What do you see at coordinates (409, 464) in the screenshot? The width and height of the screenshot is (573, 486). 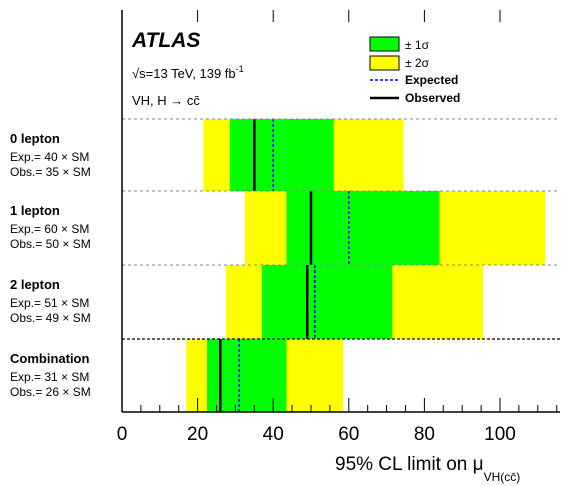 I see `x-axis-label-main: 95% CL limit on μ` at bounding box center [409, 464].